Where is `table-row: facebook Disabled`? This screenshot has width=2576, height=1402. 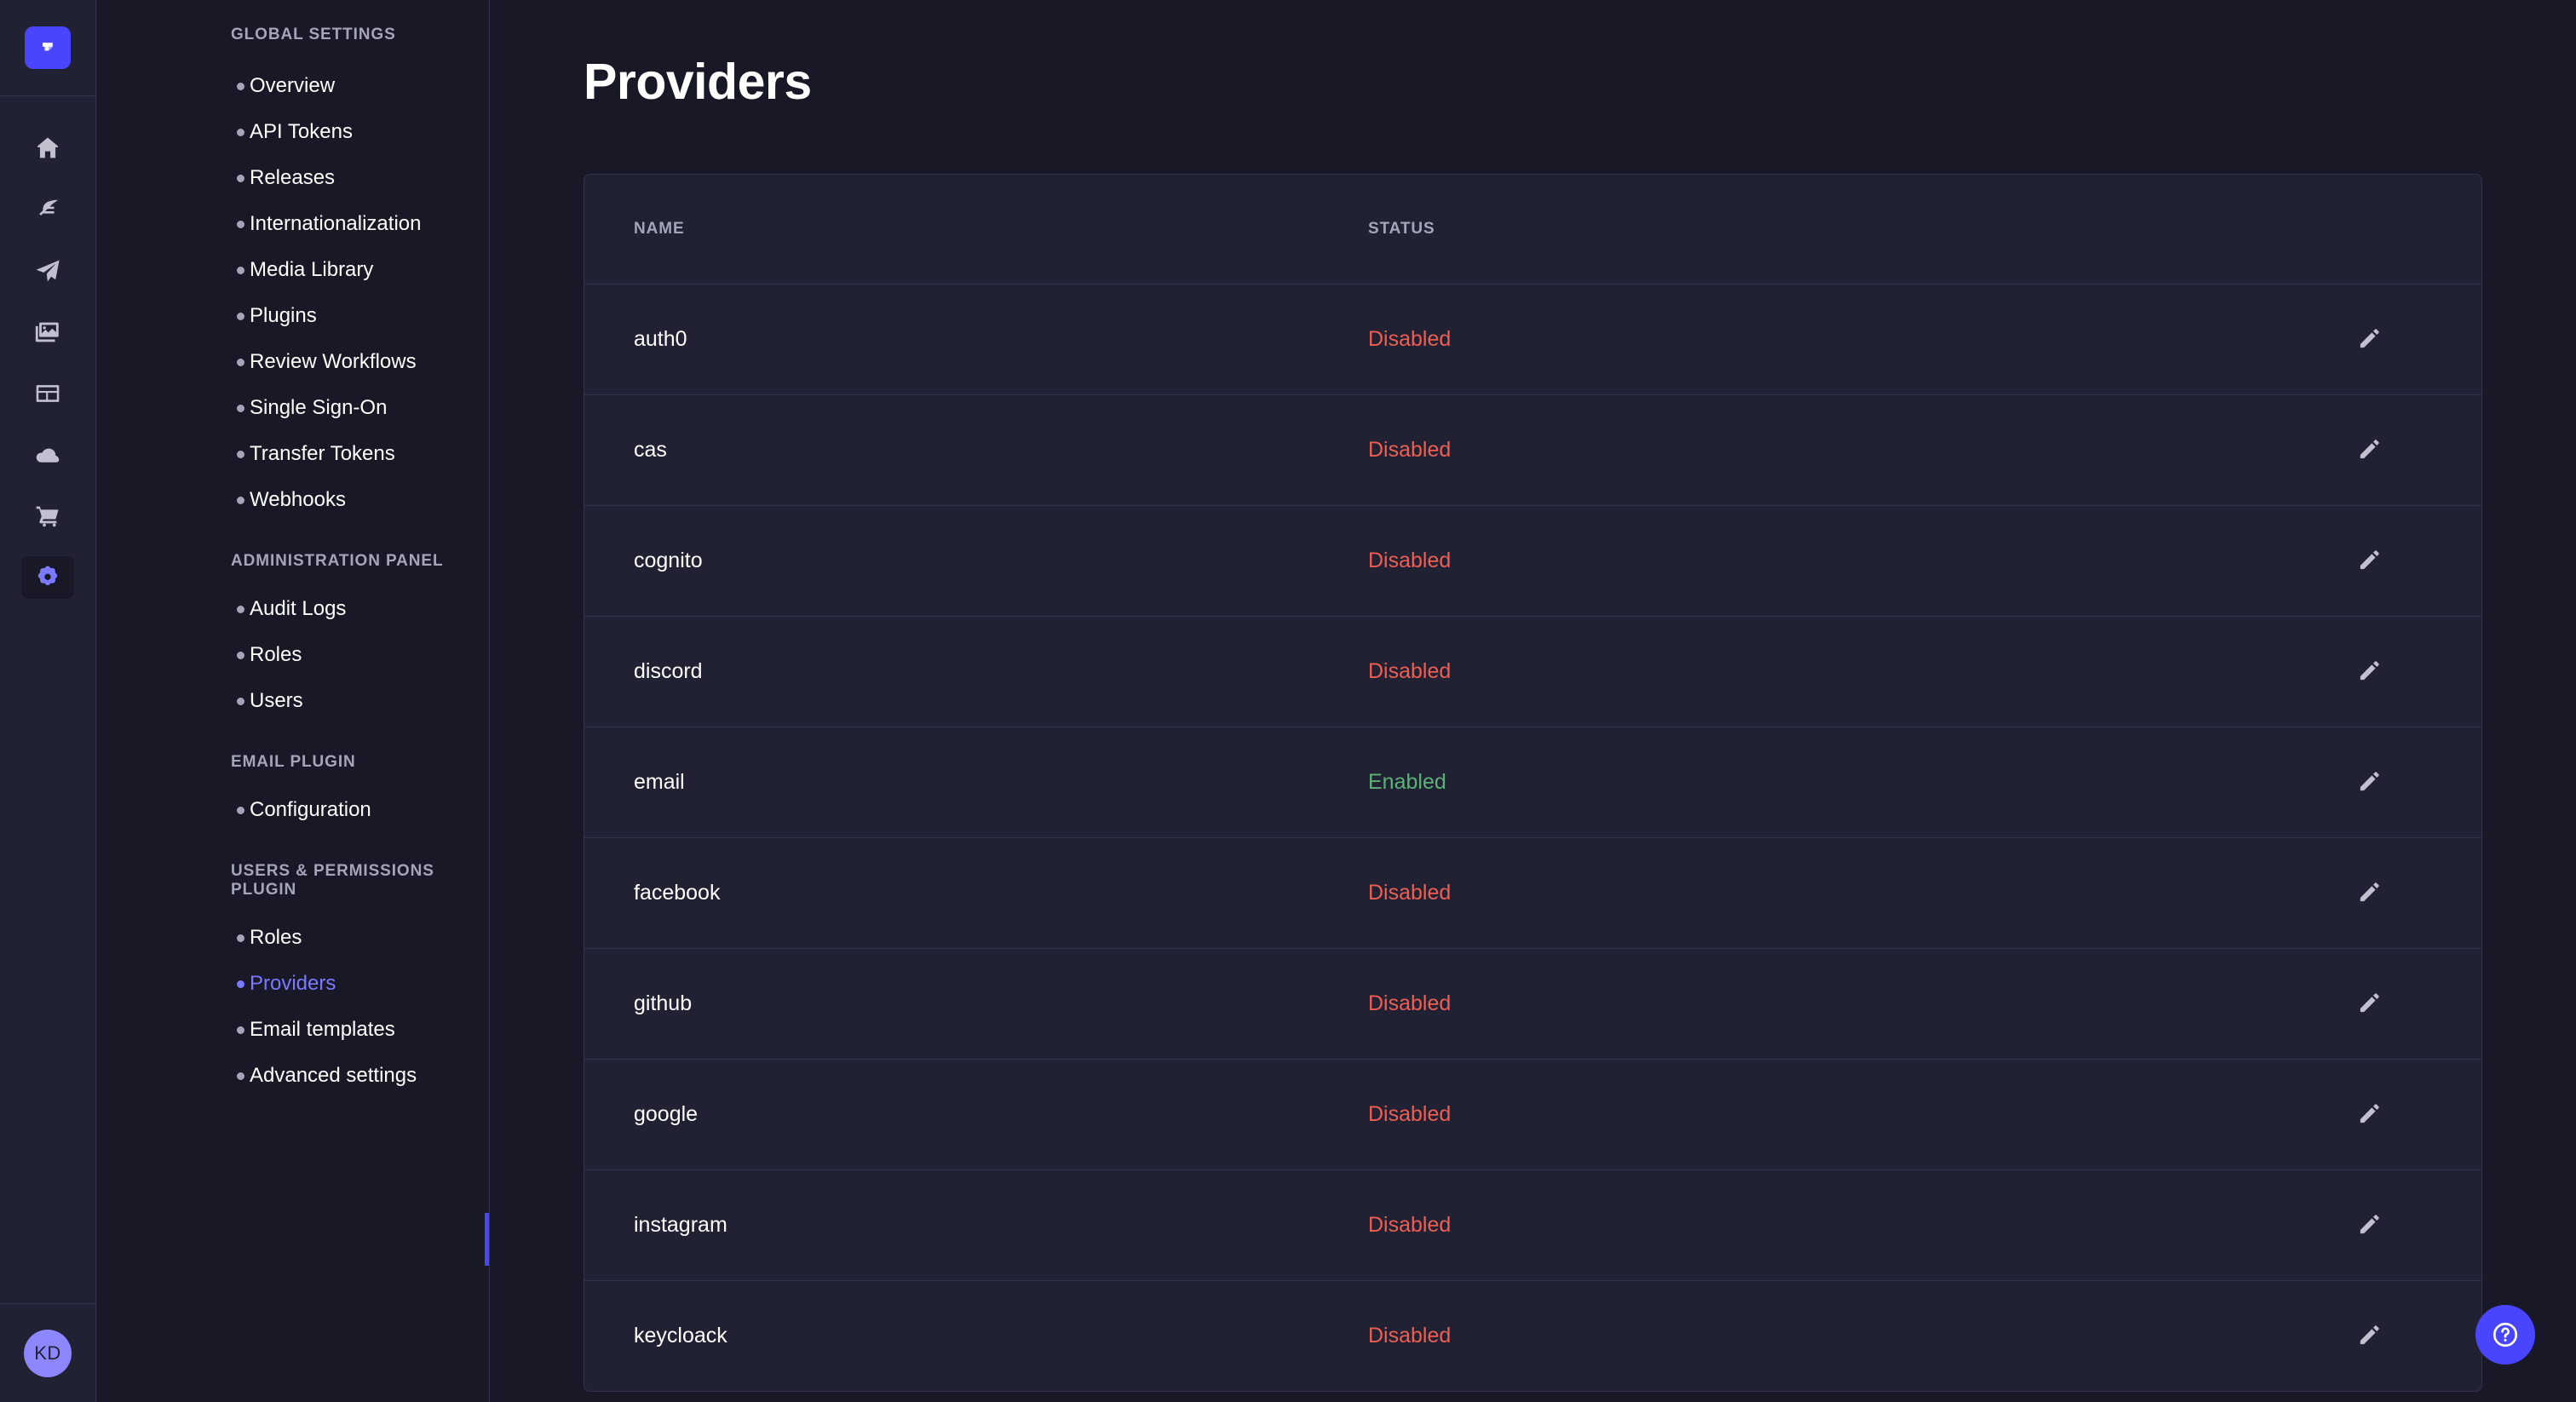
table-row: facebook Disabled is located at coordinates (1533, 893).